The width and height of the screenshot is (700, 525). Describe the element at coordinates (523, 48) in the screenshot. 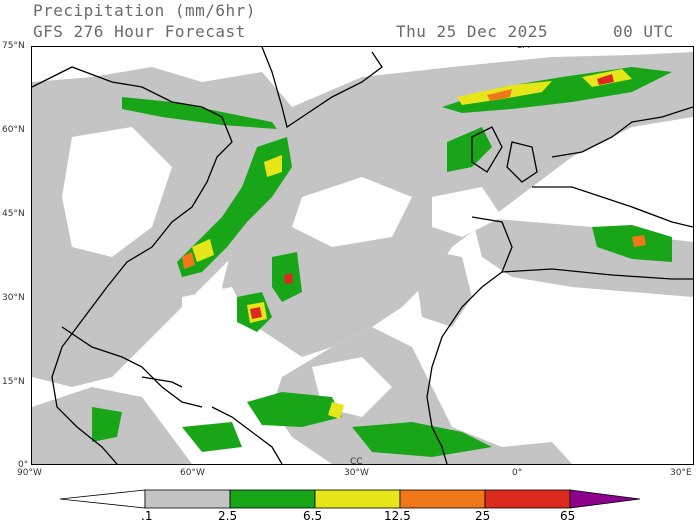

I see `map-small-label-cm: CM` at that location.